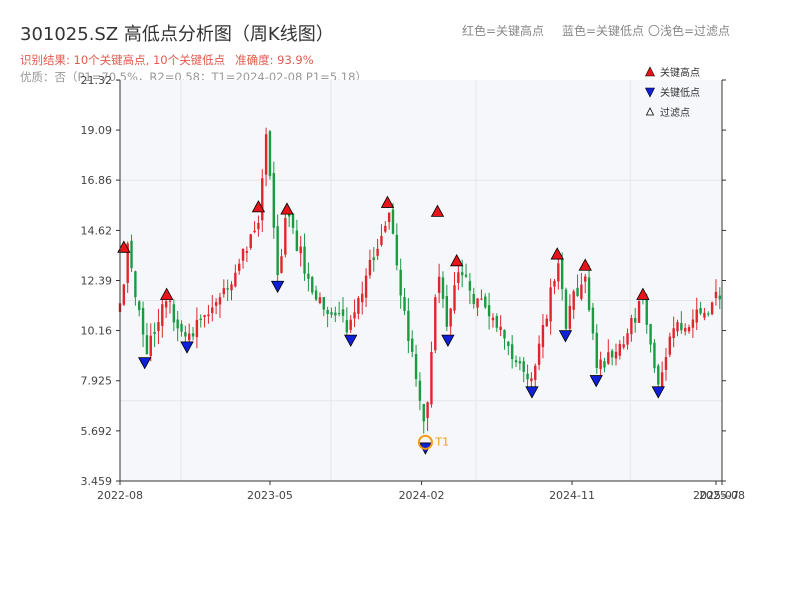 This screenshot has height=600, width=800. I want to click on y-tick-label: 10.16, so click(97, 331).